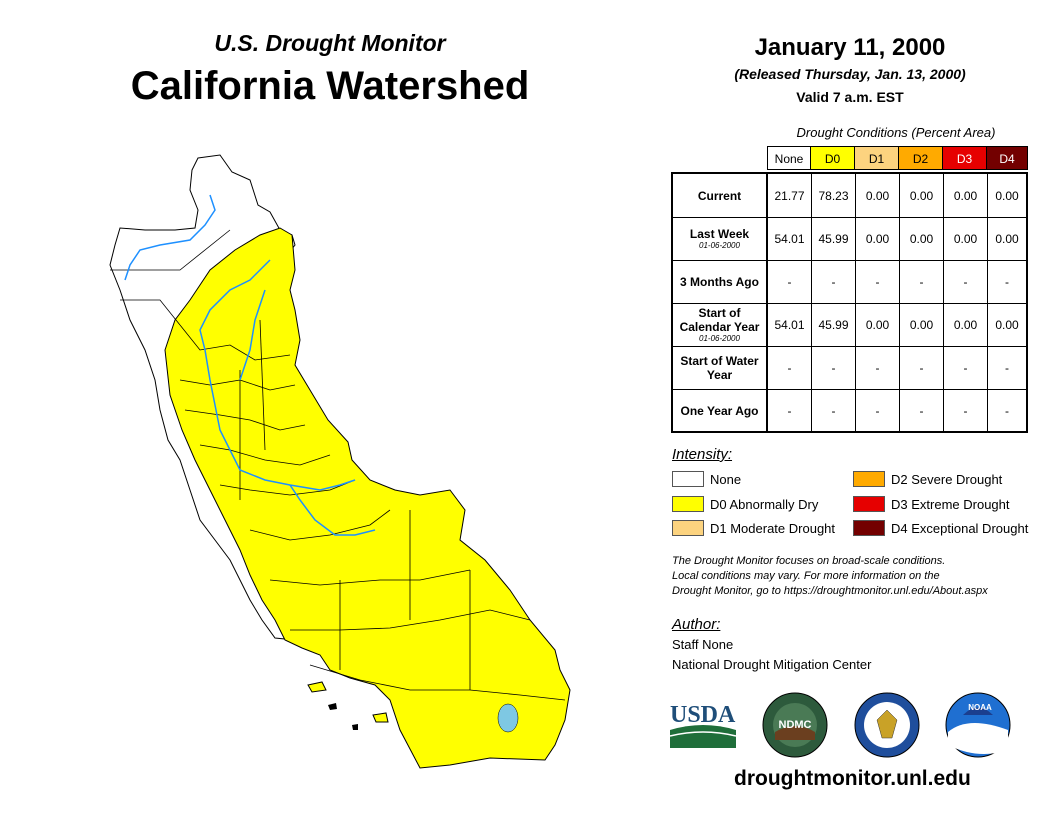 The width and height of the screenshot is (1056, 816). Describe the element at coordinates (876, 158) in the screenshot. I see `col-header-d1: D1` at that location.